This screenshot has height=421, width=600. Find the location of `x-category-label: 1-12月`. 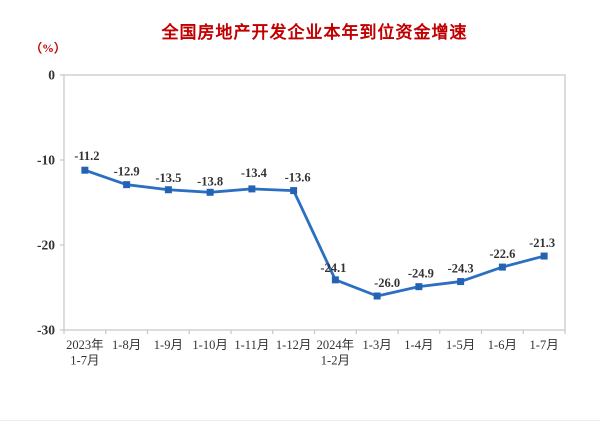

x-category-label: 1-12月 is located at coordinates (293, 345).